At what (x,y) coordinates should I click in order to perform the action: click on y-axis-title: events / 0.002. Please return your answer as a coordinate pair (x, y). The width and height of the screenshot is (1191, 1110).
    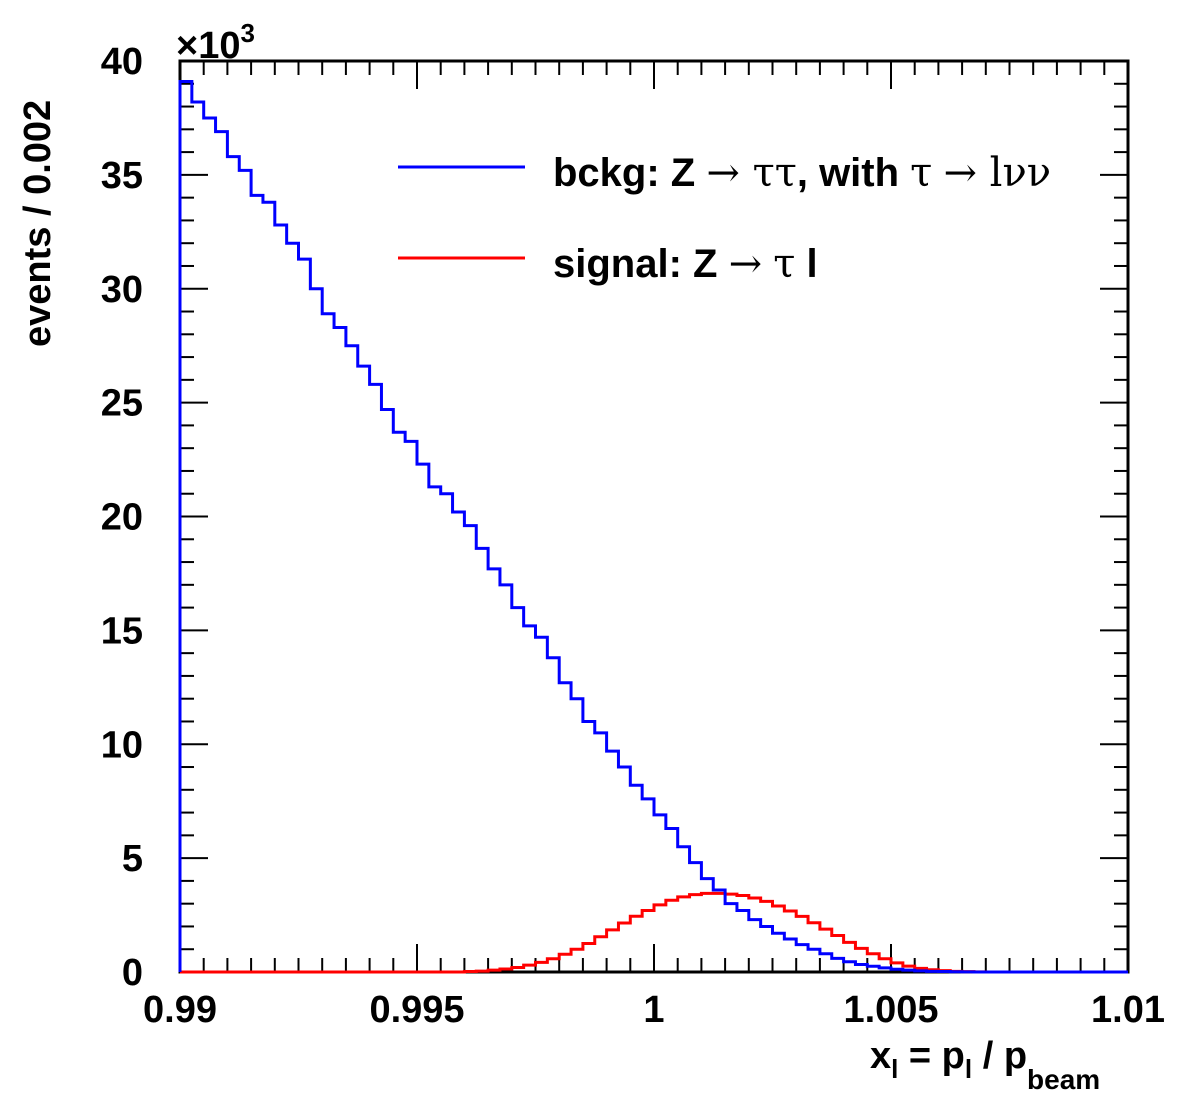
    Looking at the image, I should click on (38, 223).